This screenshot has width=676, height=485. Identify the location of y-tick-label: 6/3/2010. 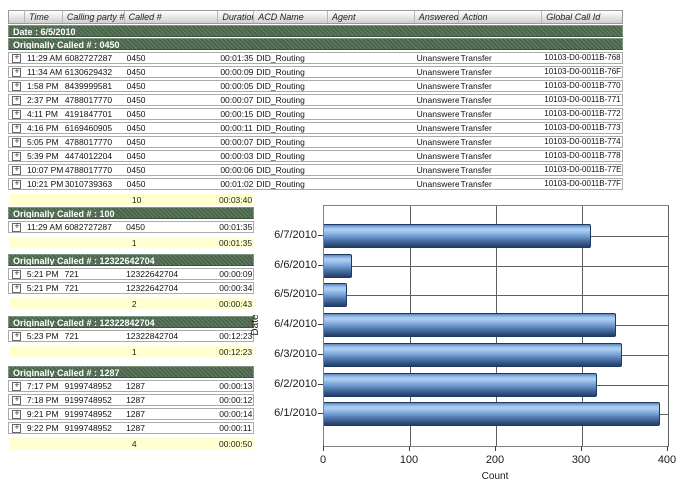
(295, 354).